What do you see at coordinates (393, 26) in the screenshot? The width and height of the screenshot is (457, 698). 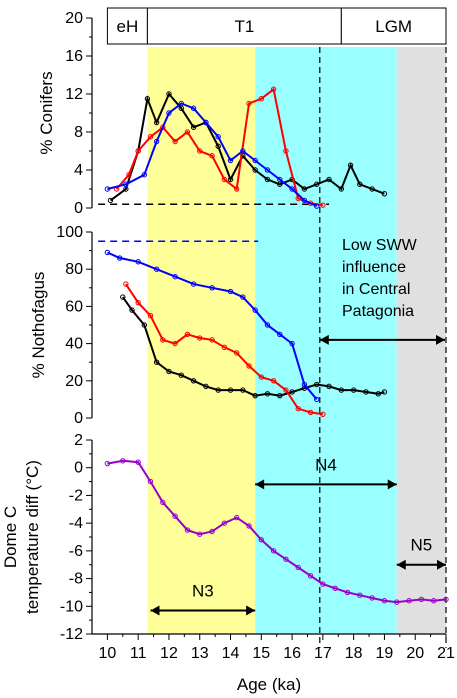 I see `interval-label: LGM` at bounding box center [393, 26].